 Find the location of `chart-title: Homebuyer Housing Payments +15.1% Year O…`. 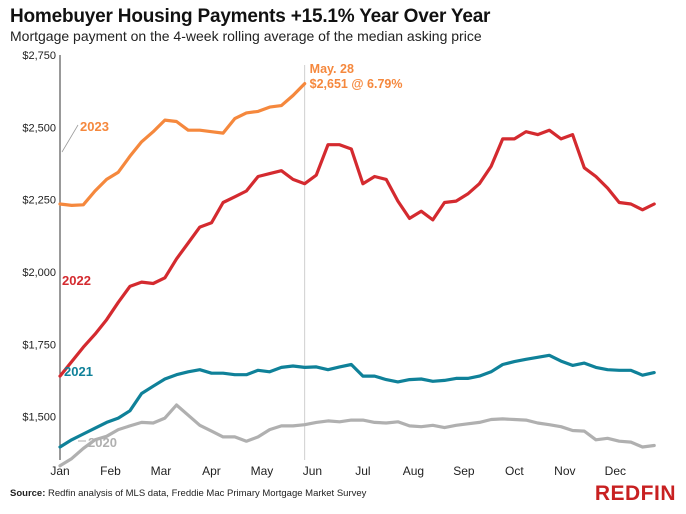

chart-title: Homebuyer Housing Payments +15.1% Year O… is located at coordinates (250, 16).